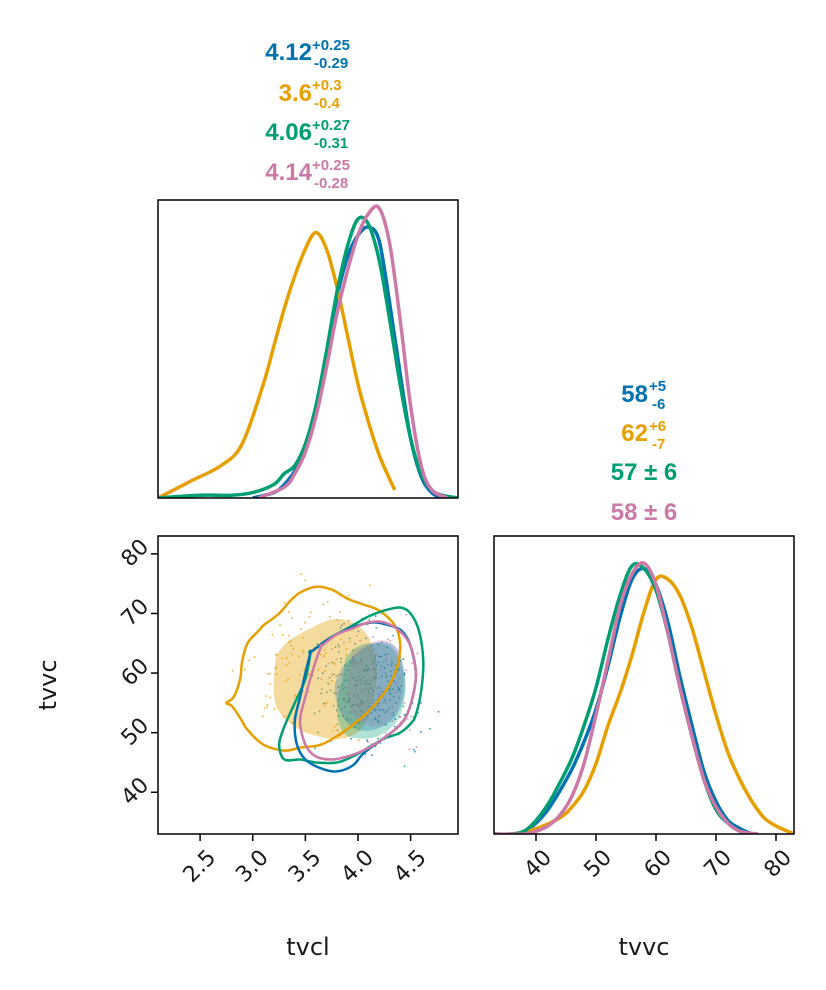 The image size is (826, 990). What do you see at coordinates (308, 356) in the screenshot?
I see `density-line-chain-green` at bounding box center [308, 356].